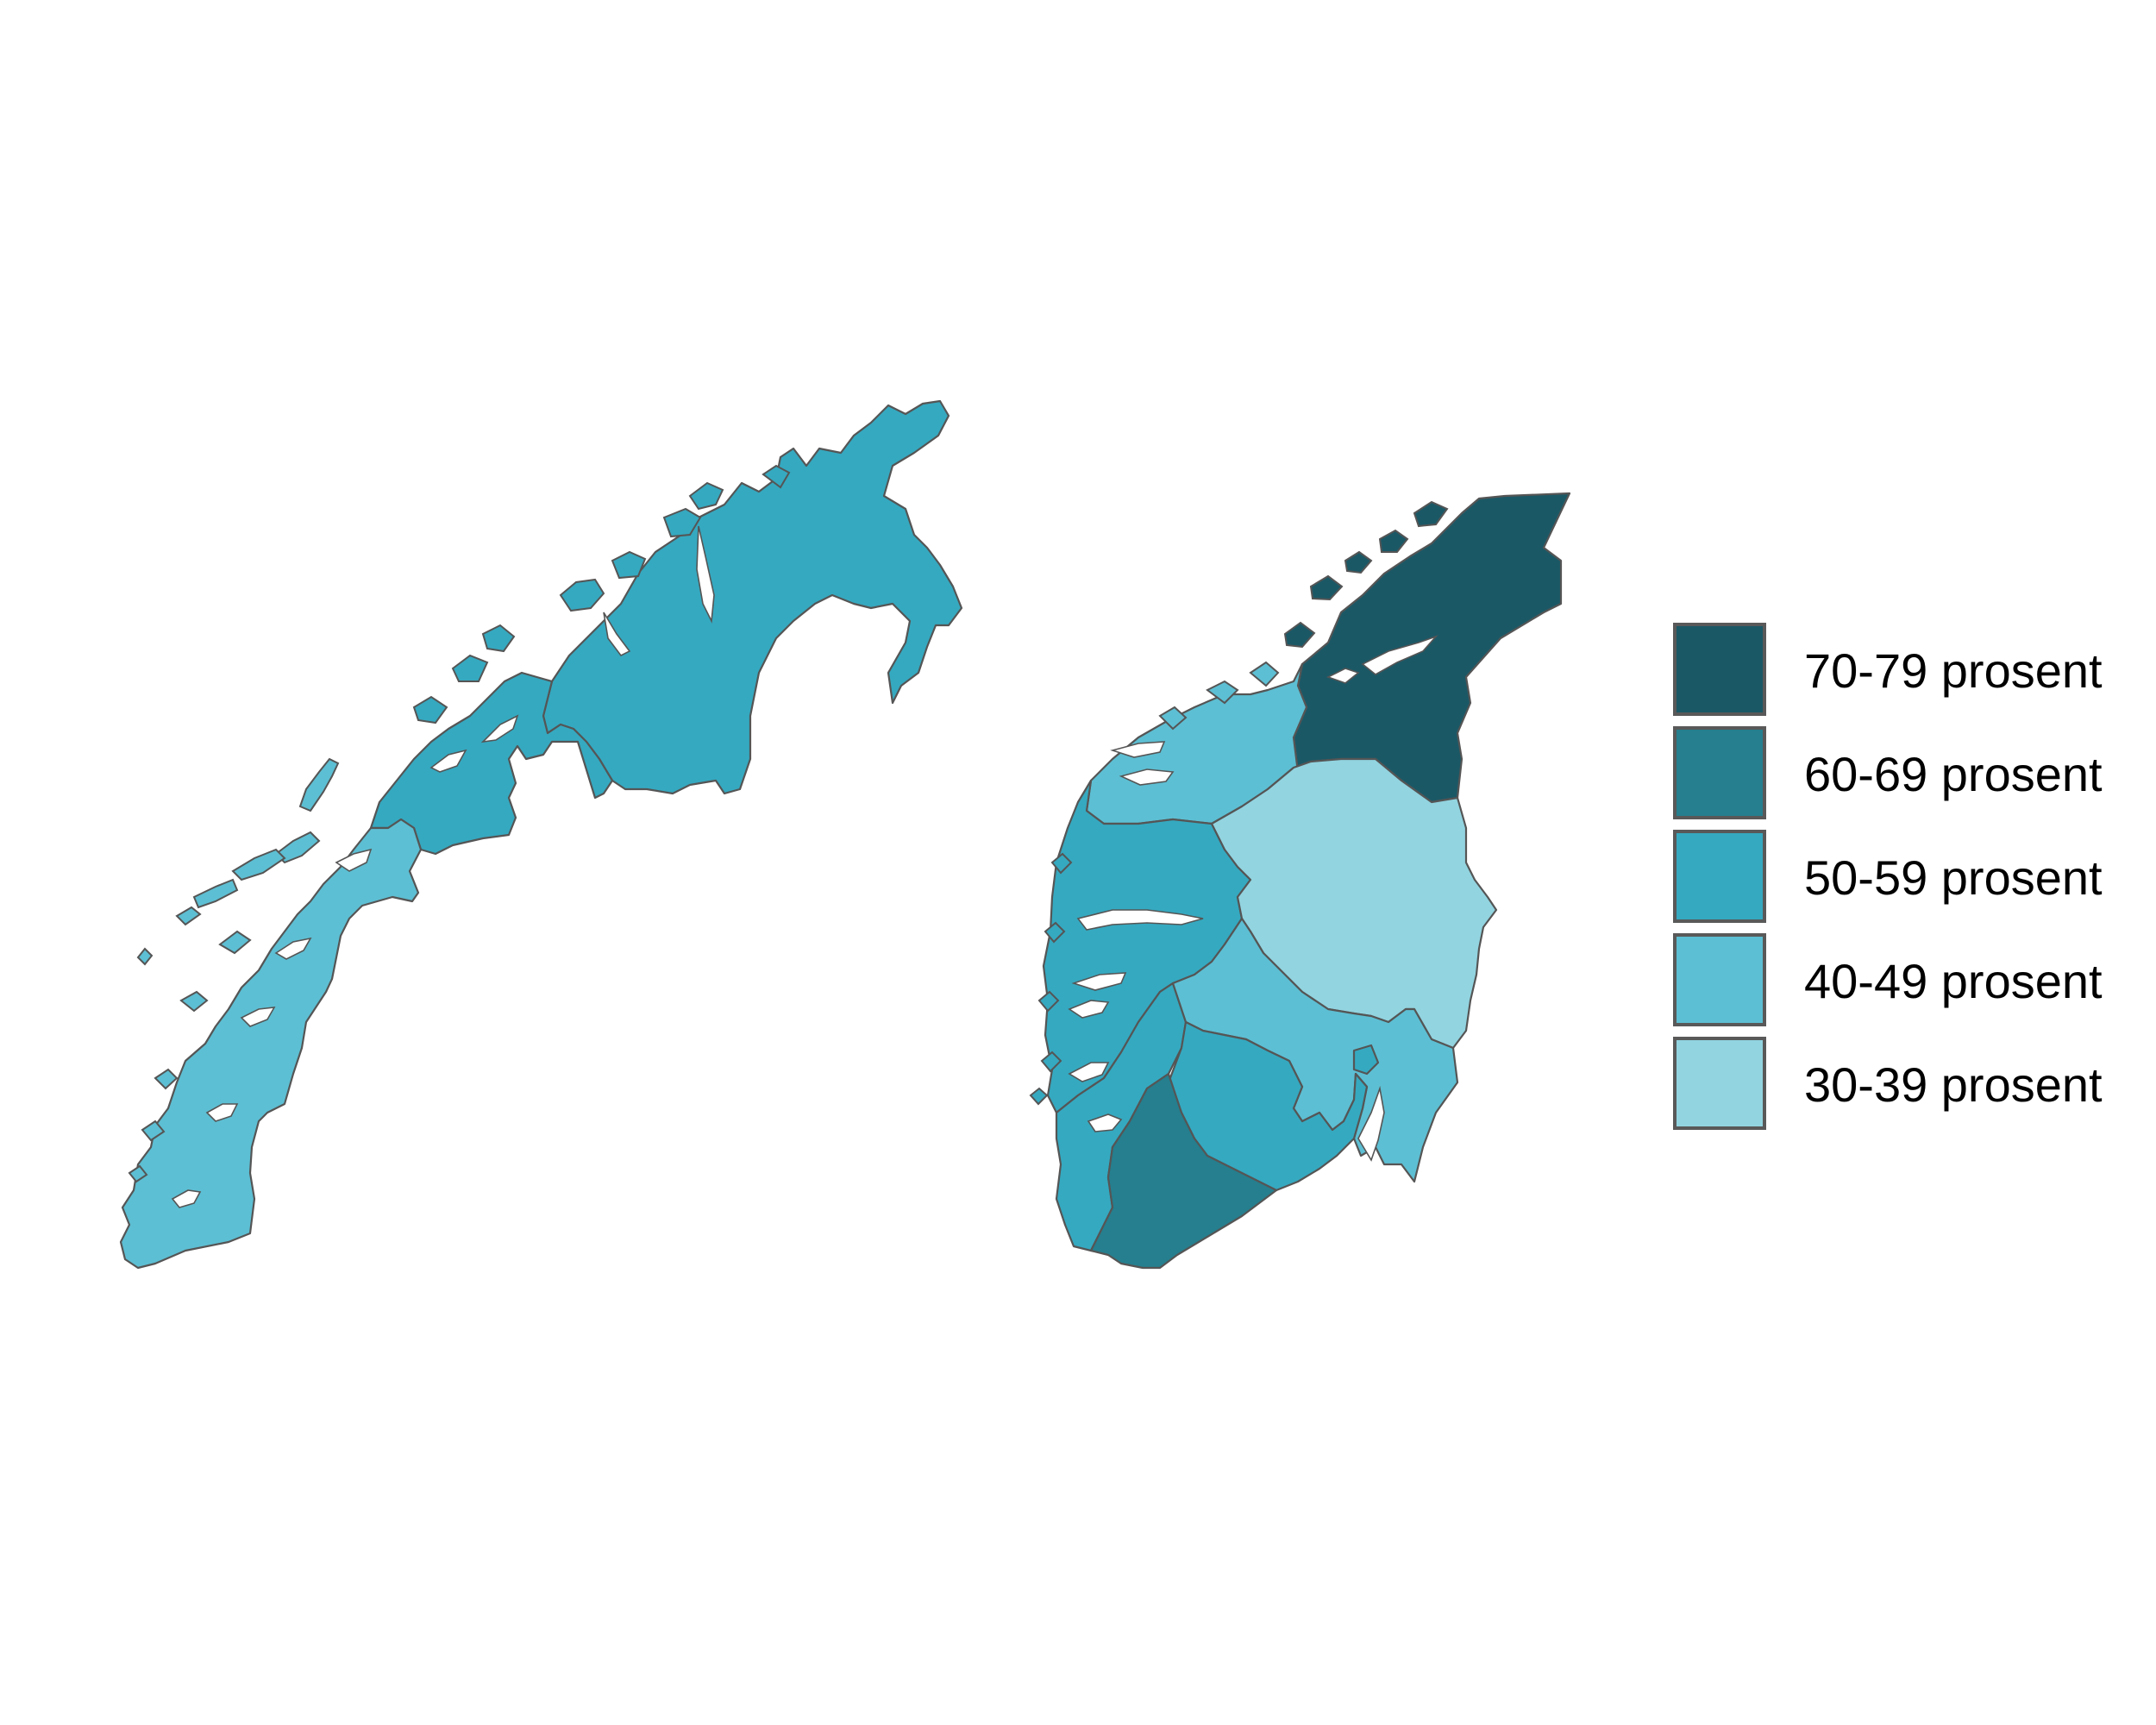  Describe the element at coordinates (1953, 981) in the screenshot. I see `legend-label: 40-49 prosent` at that location.